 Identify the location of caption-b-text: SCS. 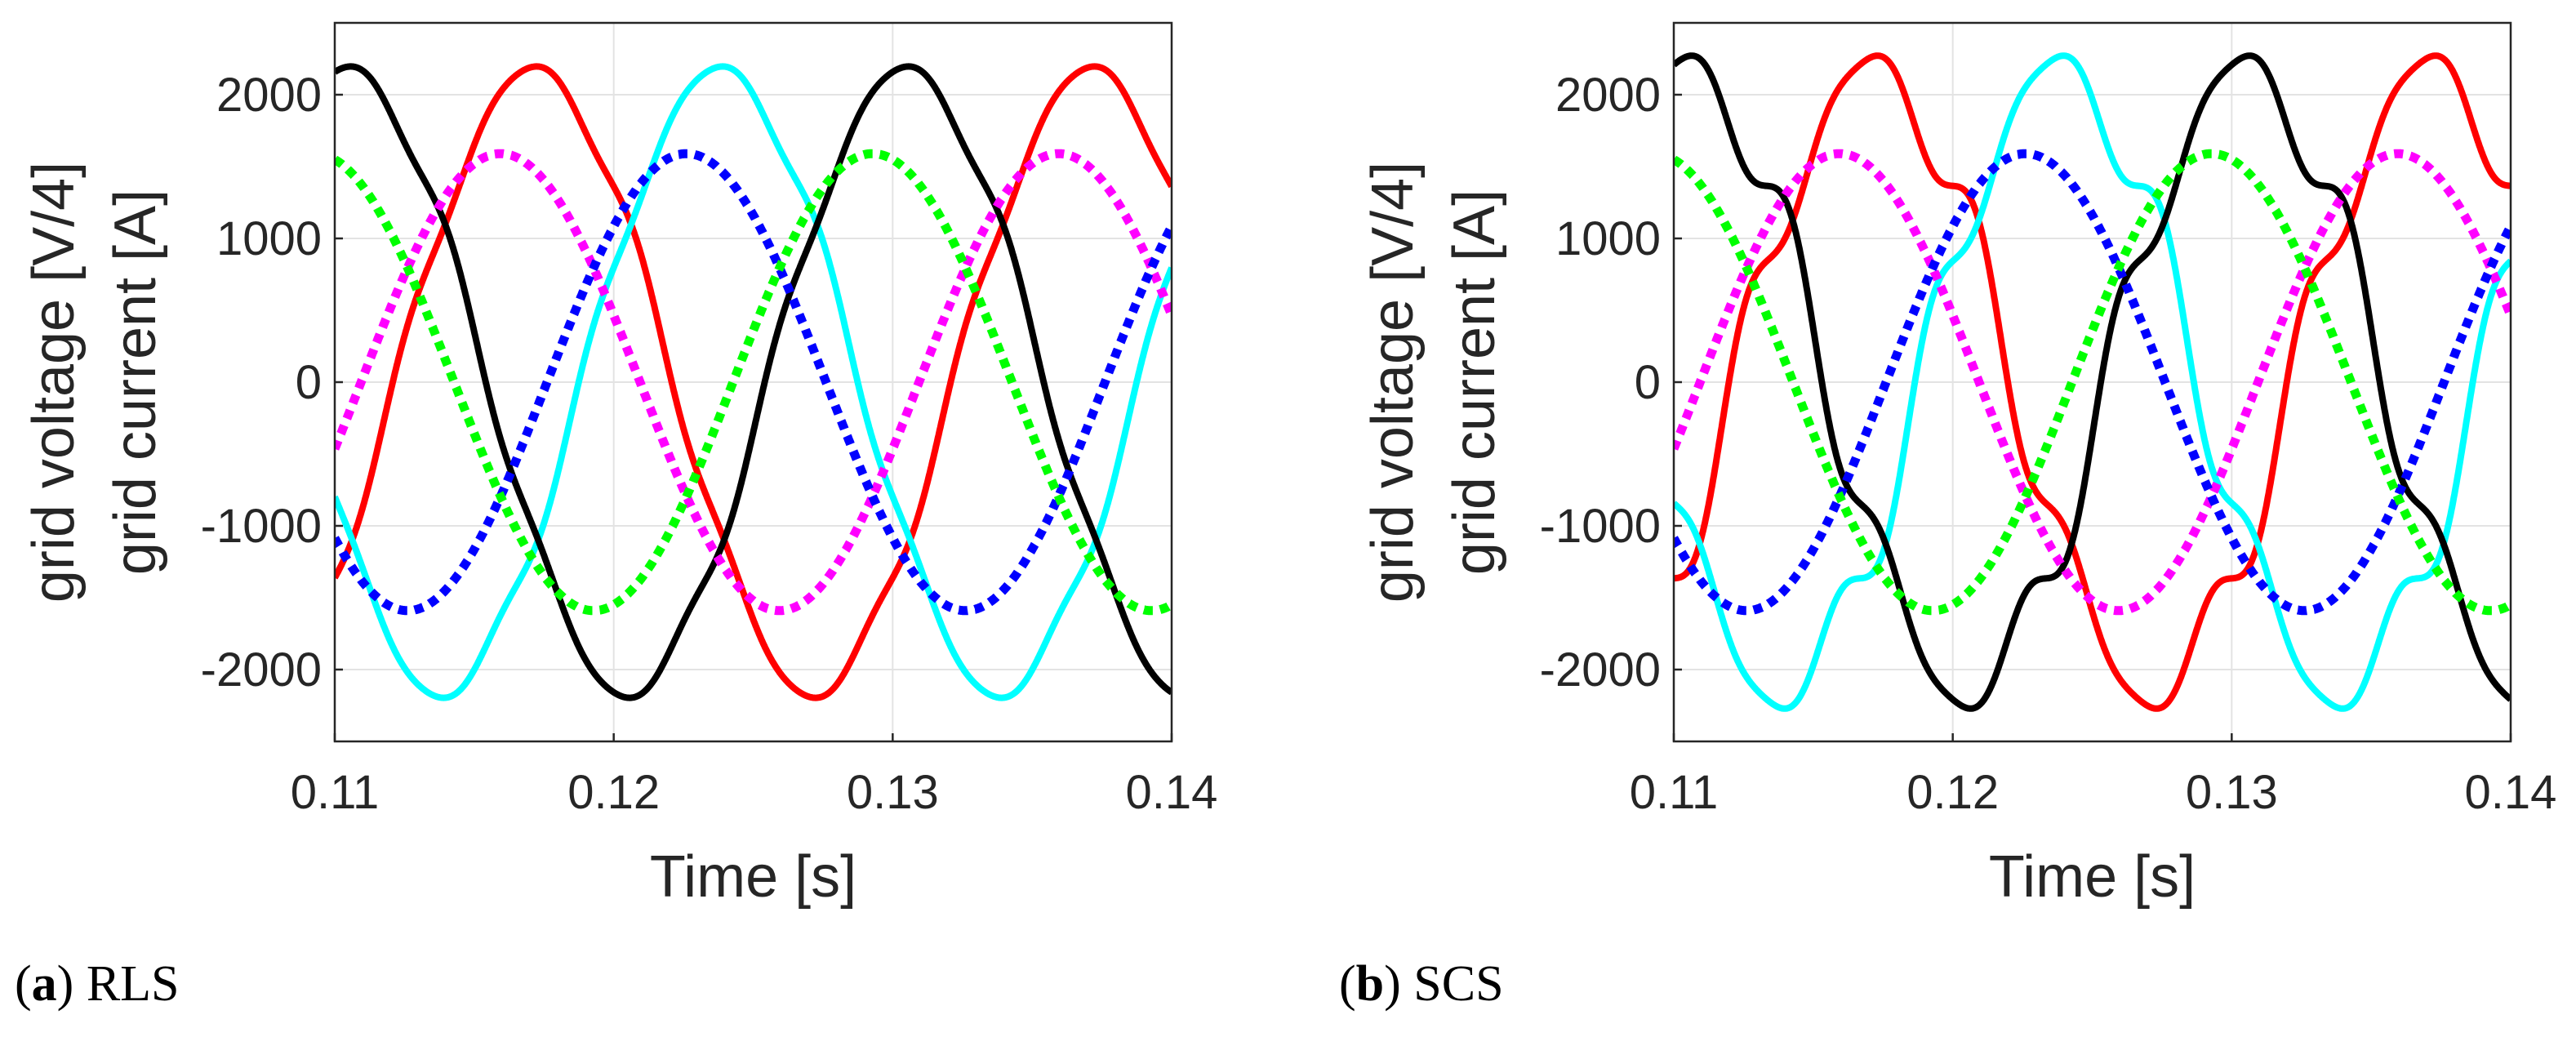
(1458, 984).